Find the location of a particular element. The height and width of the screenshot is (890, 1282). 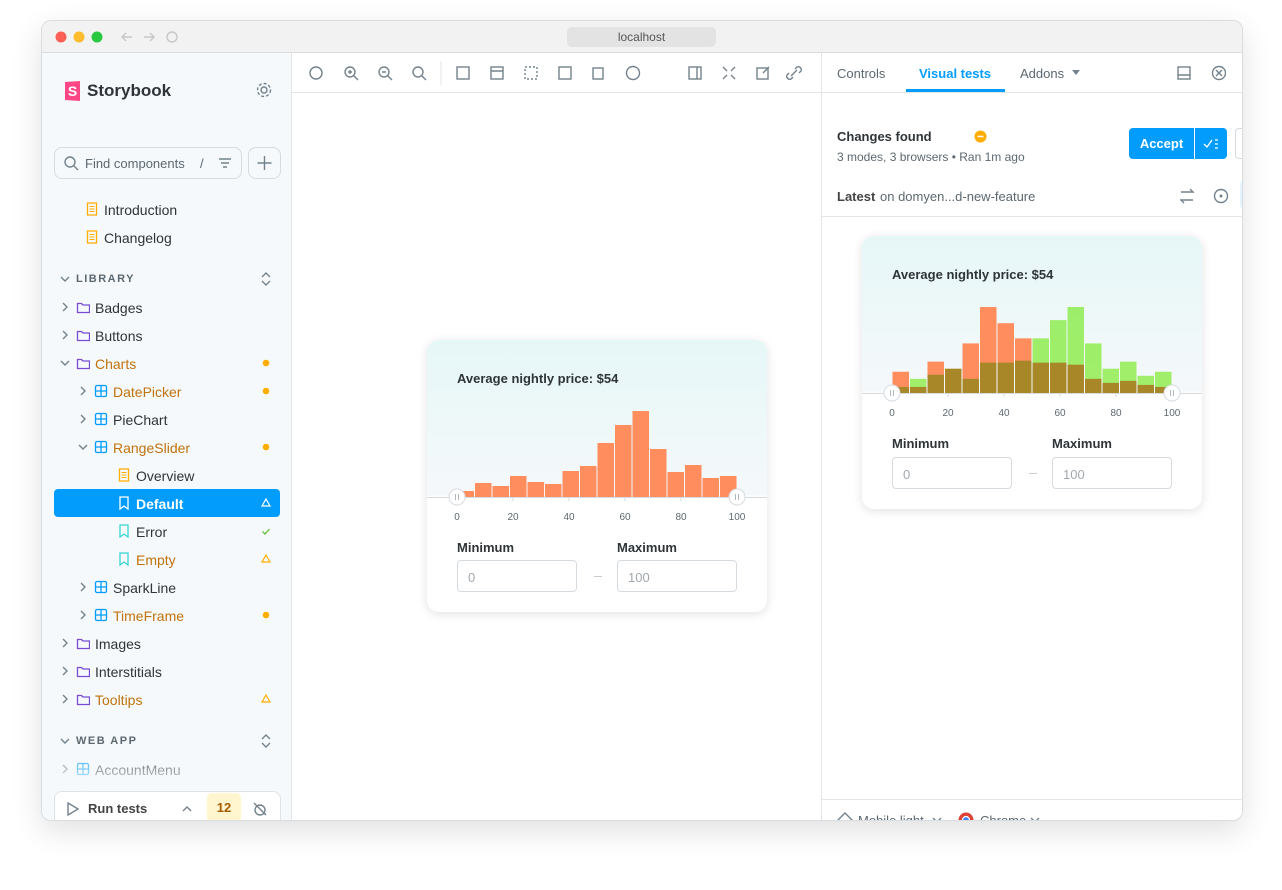

accept-button: Accept is located at coordinates (1161, 143).